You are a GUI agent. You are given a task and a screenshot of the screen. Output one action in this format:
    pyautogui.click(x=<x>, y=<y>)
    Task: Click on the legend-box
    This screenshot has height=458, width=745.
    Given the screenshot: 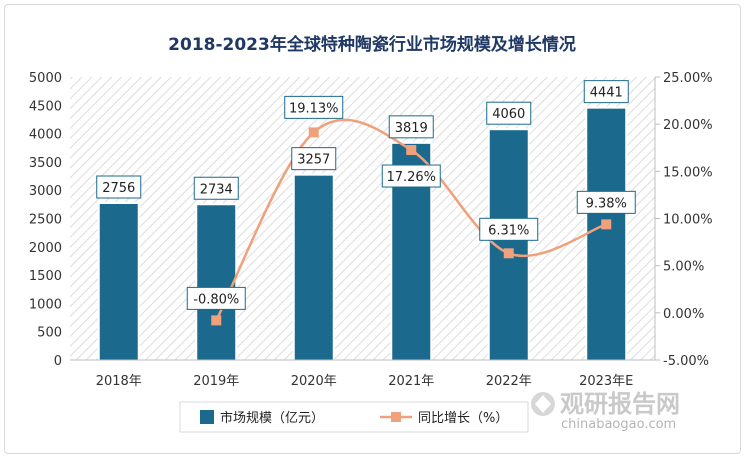 What is the action you would take?
    pyautogui.click(x=354, y=417)
    